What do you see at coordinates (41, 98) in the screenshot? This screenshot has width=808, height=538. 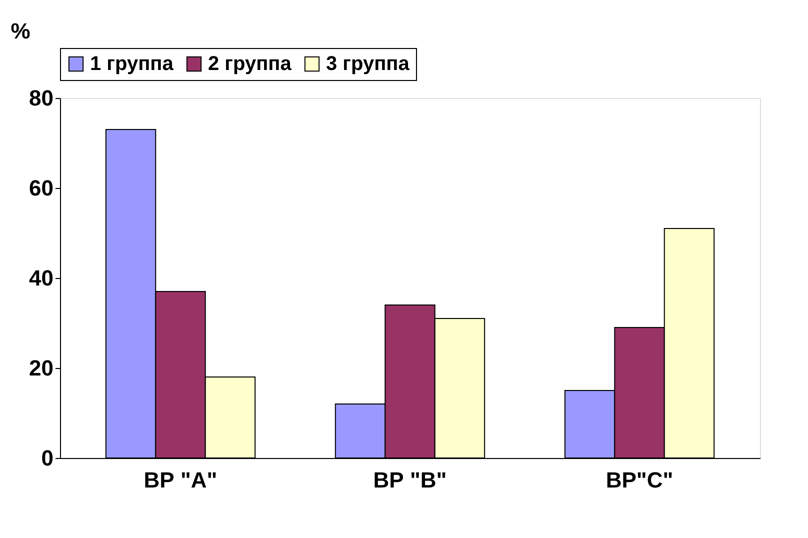 I see `y-tick-label: 80` at bounding box center [41, 98].